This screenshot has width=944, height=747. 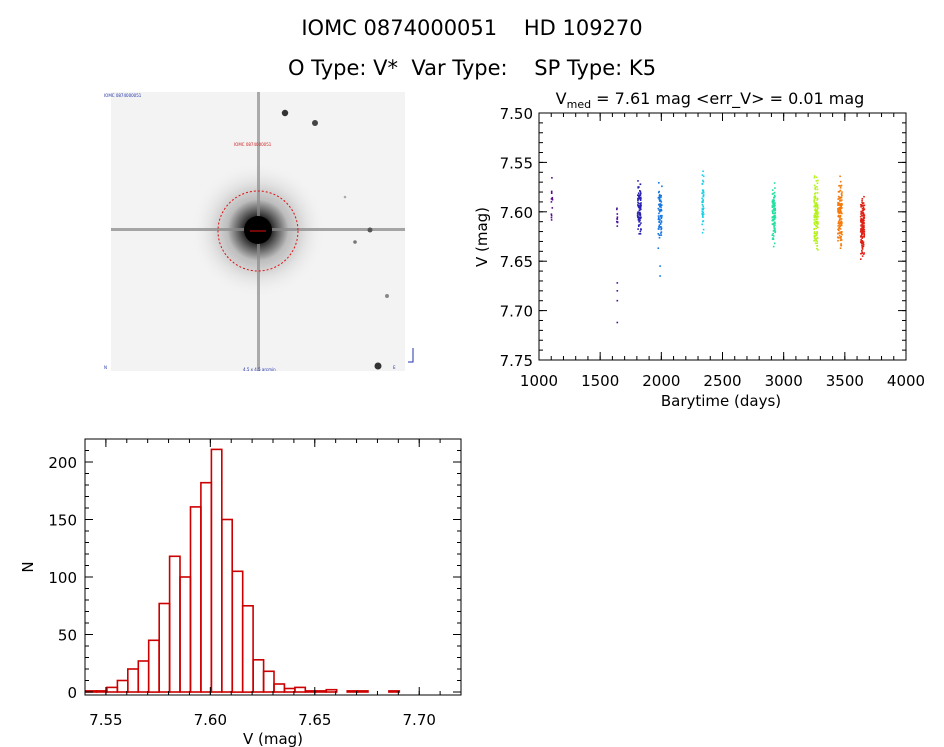 I want to click on x-tick-label: 7.65, so click(x=314, y=720).